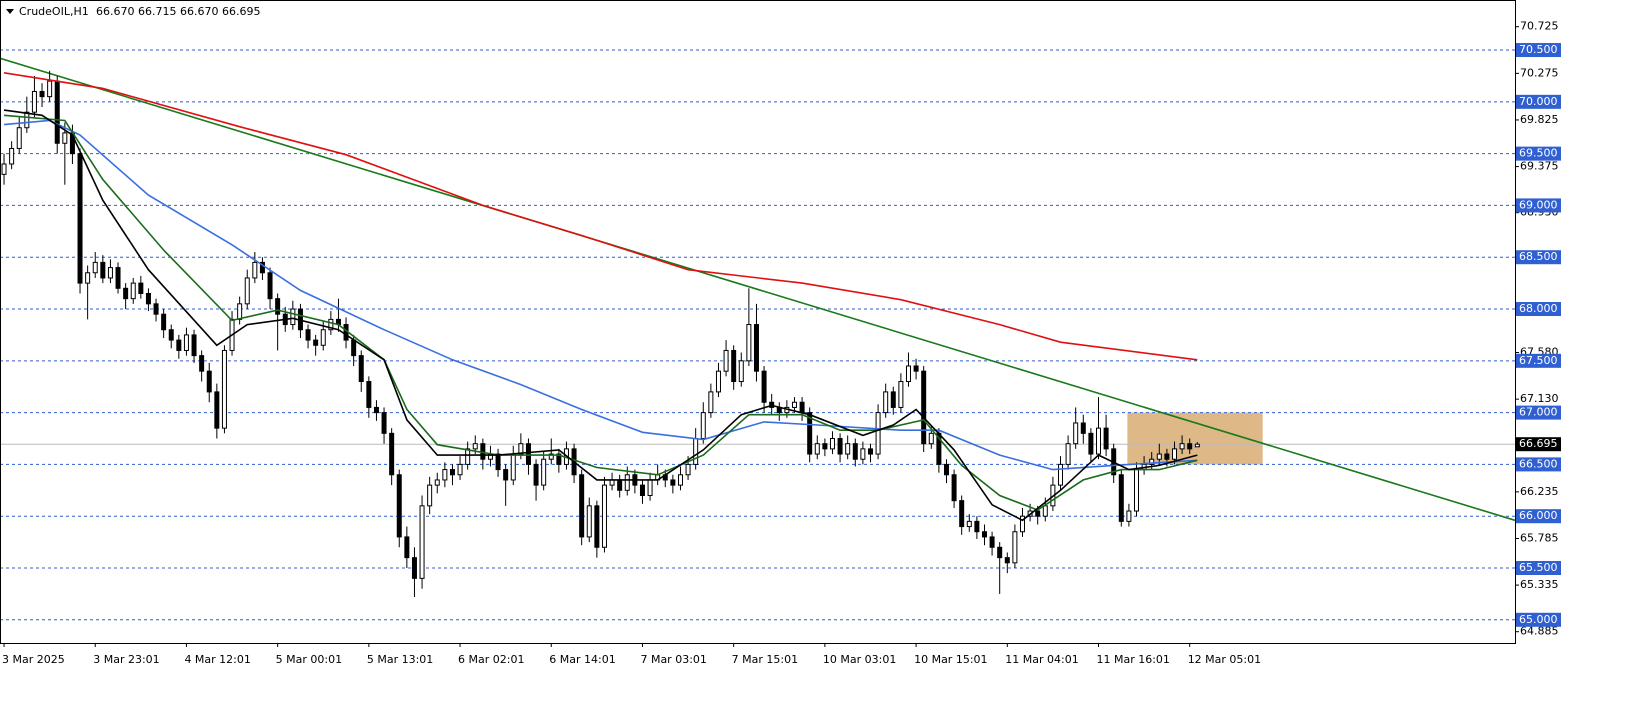 Image resolution: width=1651 pixels, height=708 pixels. I want to click on x-tick-label: 7 Mar 03:01, so click(673, 659).